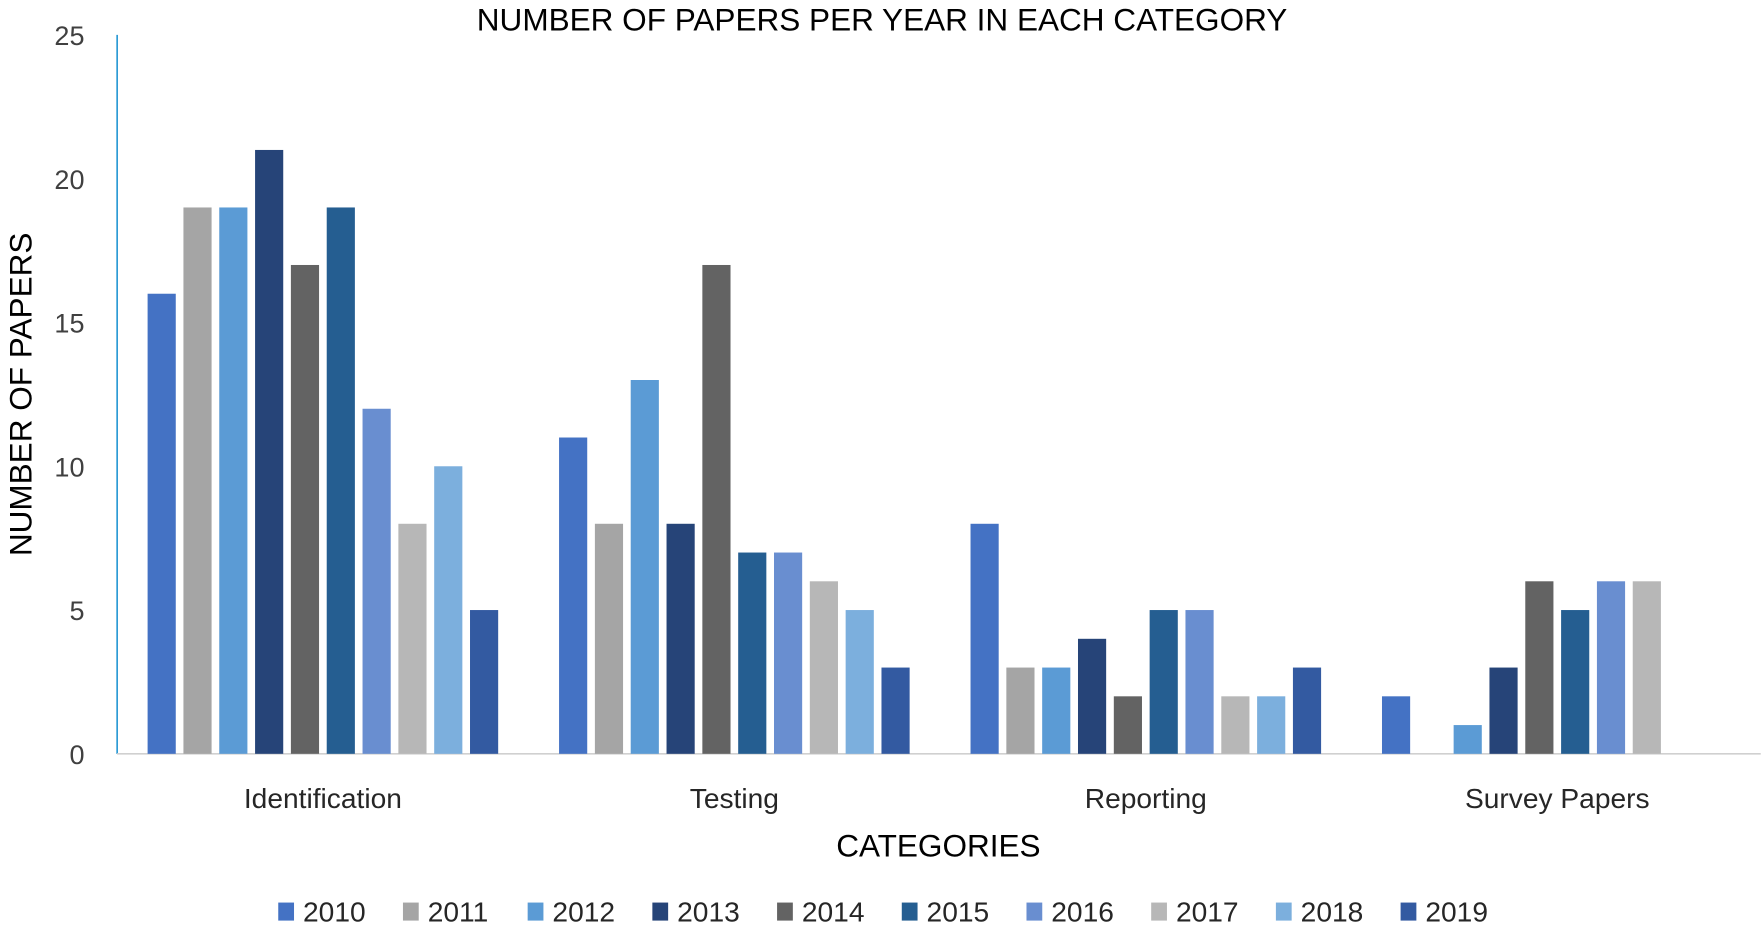 The width and height of the screenshot is (1763, 942). What do you see at coordinates (21, 395) in the screenshot?
I see `y-axis-label: NUMBER OF PAPERS` at bounding box center [21, 395].